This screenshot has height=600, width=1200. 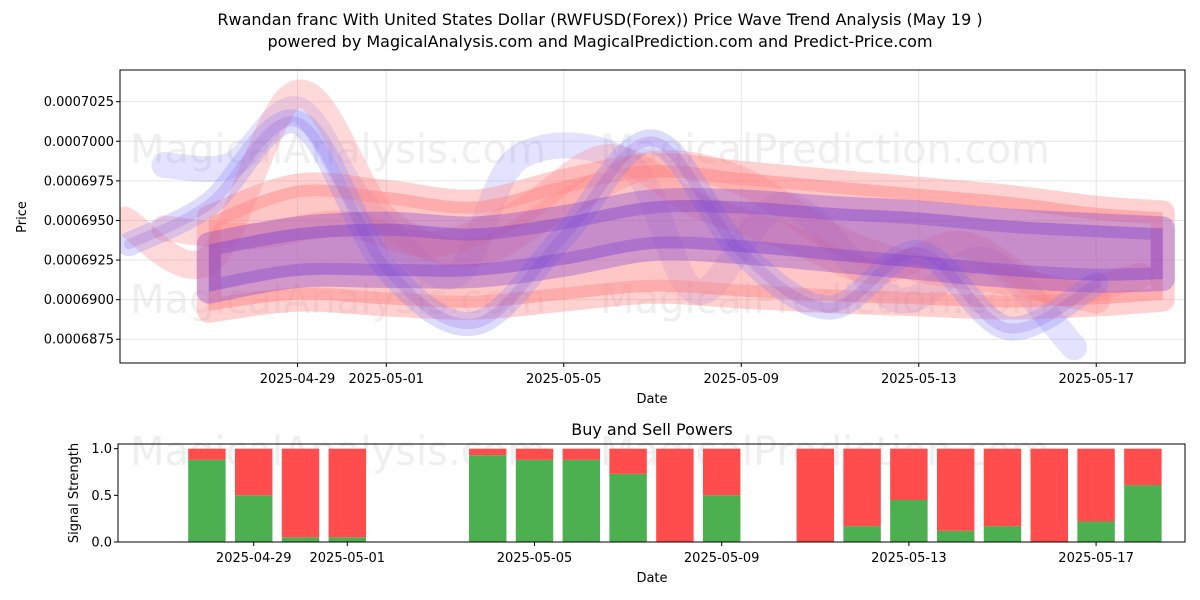 I want to click on power-y-tick-label: 0.5, so click(x=101, y=496).